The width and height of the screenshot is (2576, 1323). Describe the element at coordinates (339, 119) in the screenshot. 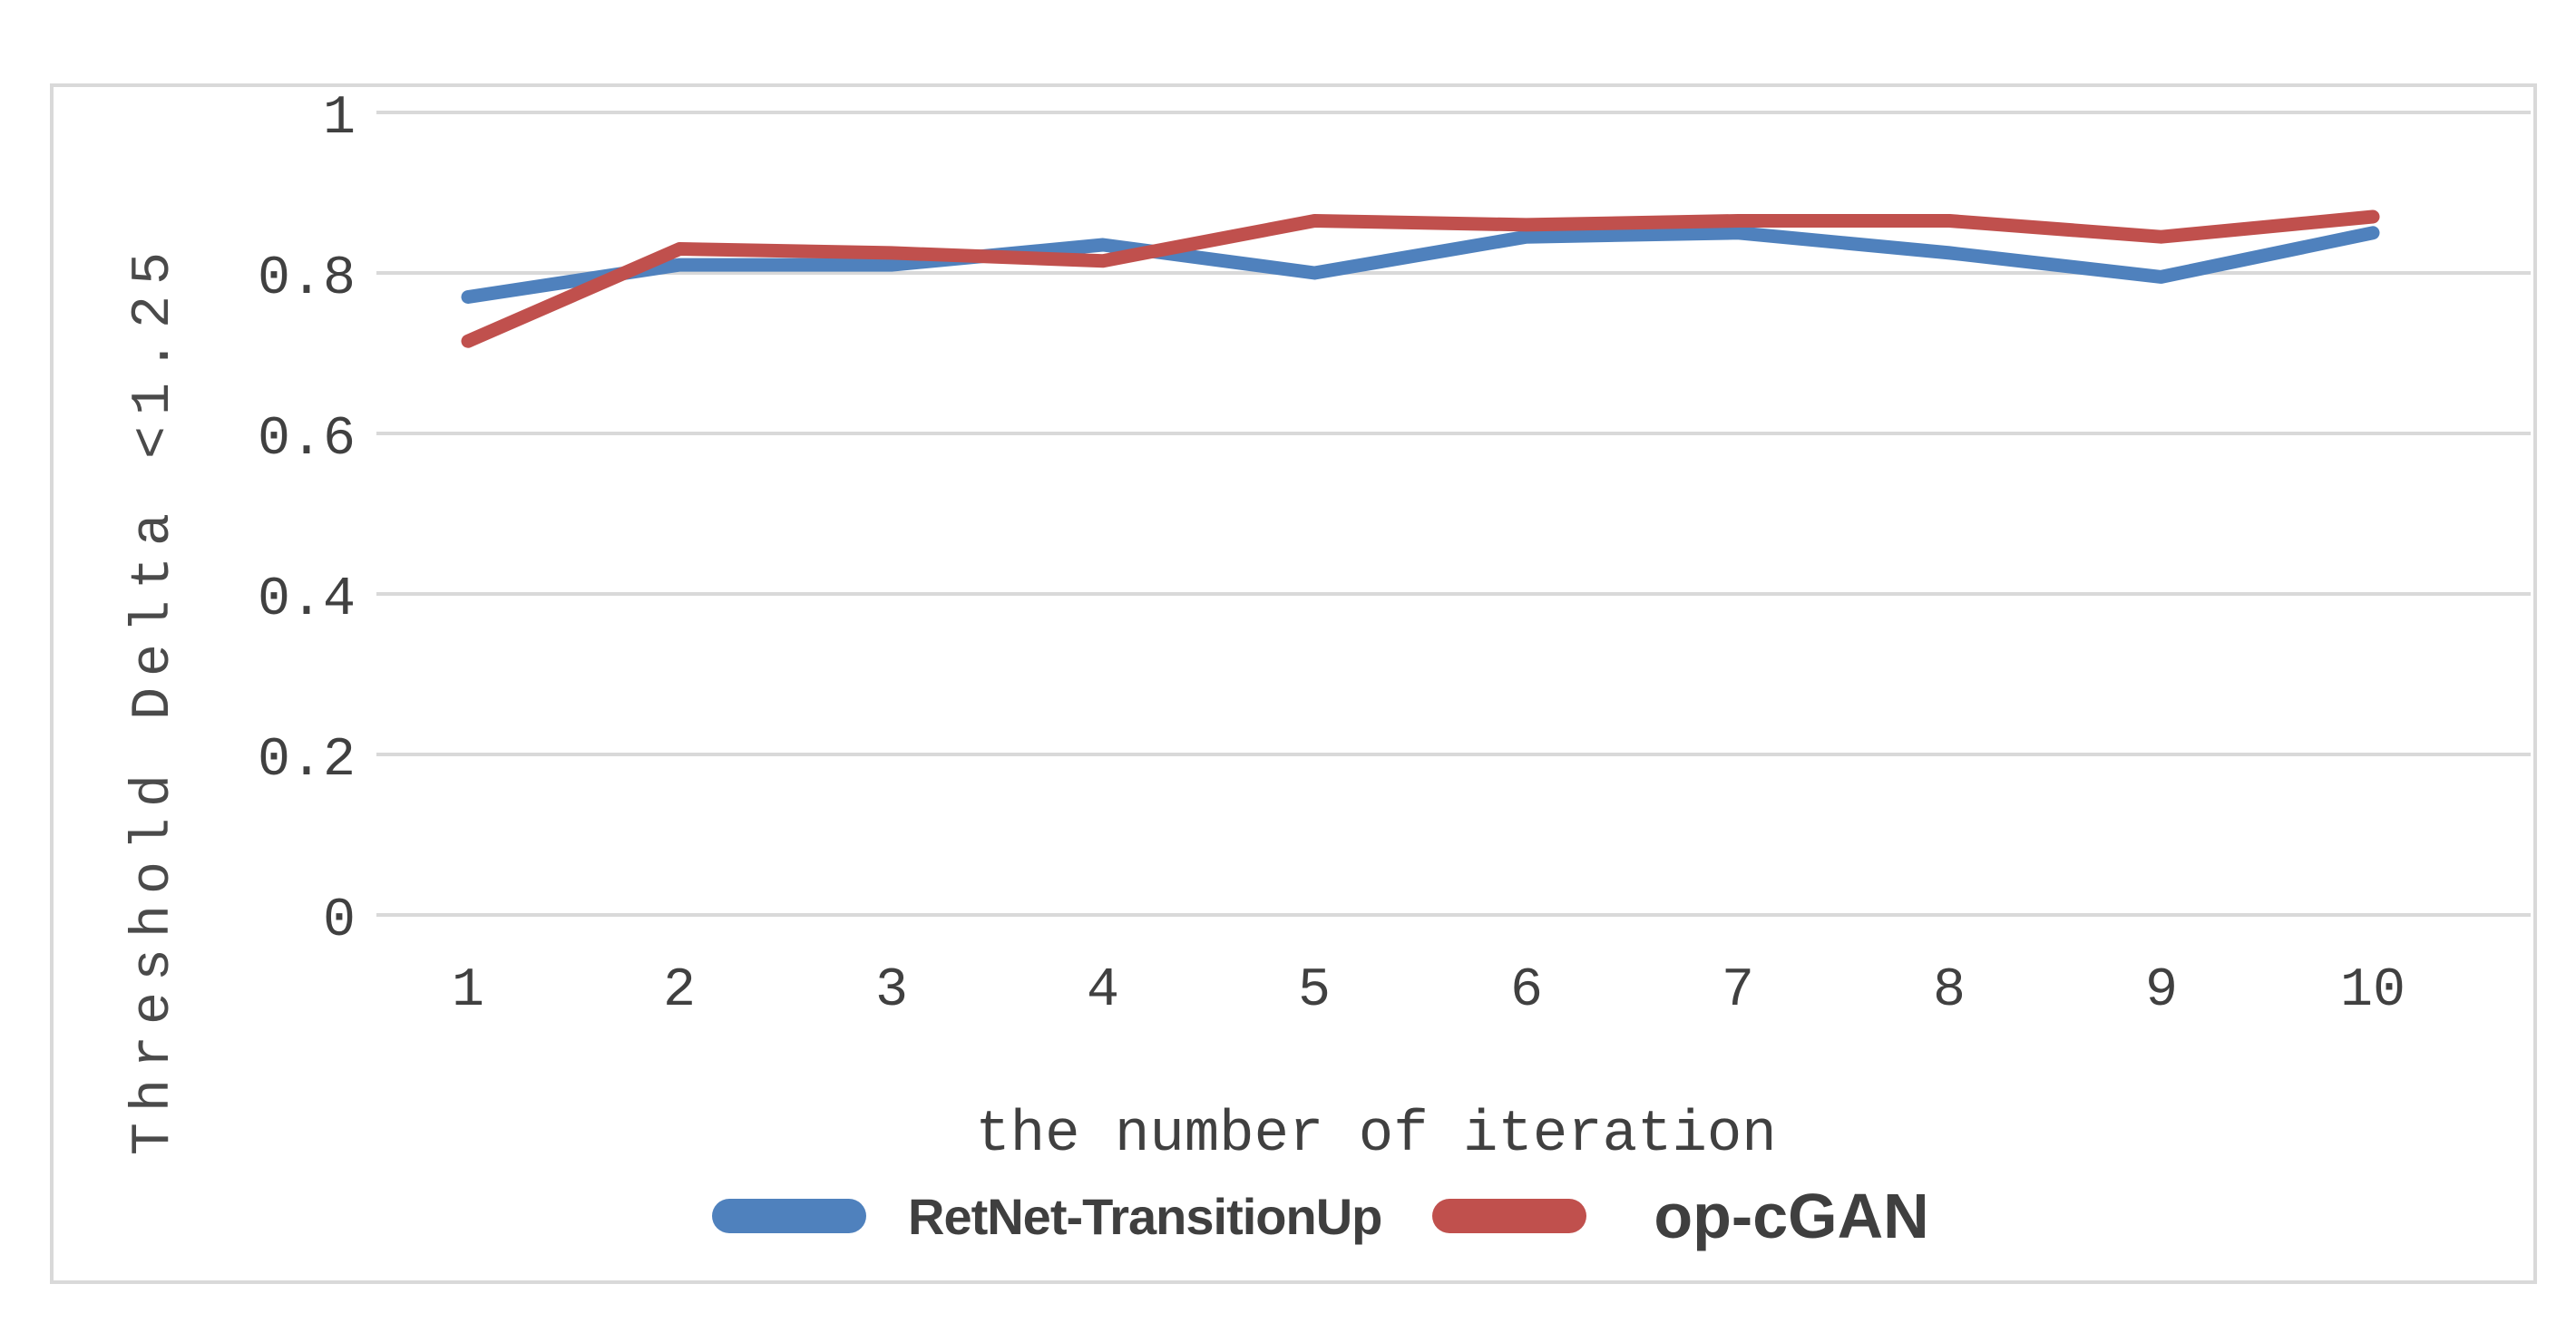

I see `y-tick-label: 1` at that location.